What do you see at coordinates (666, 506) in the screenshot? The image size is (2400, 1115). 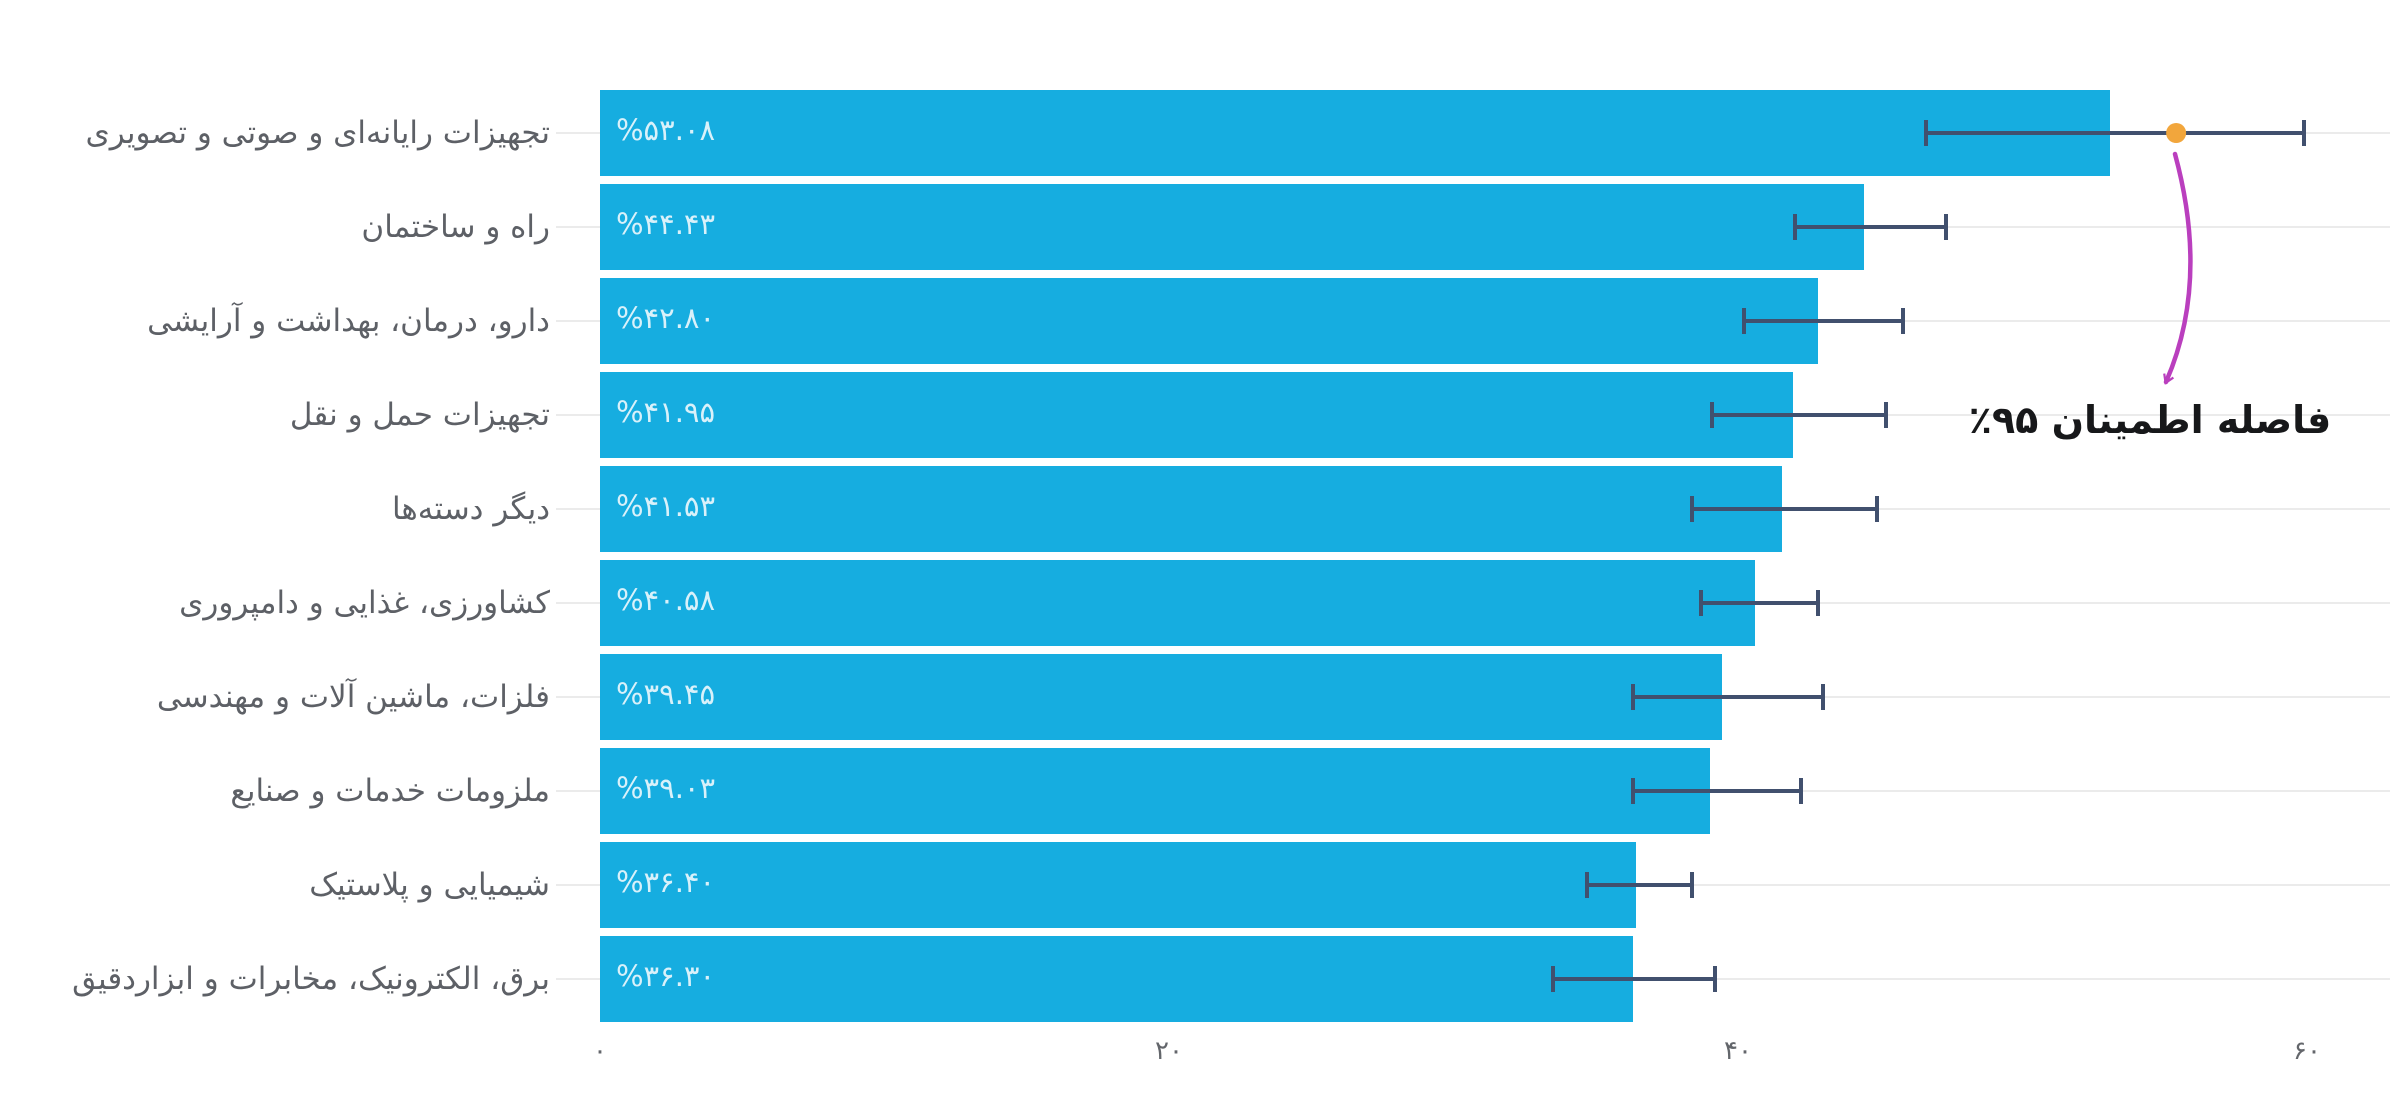 I see `bar-value-label: %۴۱.۵۳` at bounding box center [666, 506].